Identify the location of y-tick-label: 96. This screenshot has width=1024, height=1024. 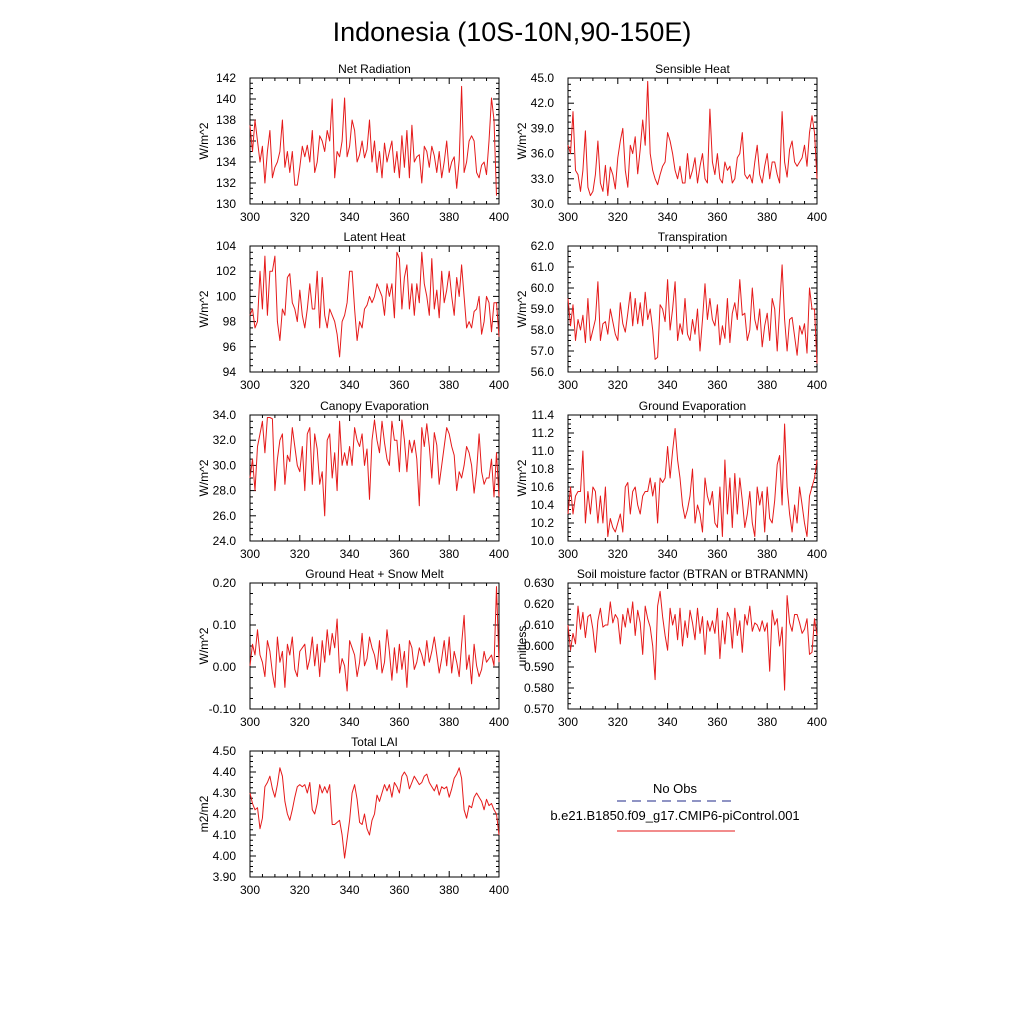
(230, 347).